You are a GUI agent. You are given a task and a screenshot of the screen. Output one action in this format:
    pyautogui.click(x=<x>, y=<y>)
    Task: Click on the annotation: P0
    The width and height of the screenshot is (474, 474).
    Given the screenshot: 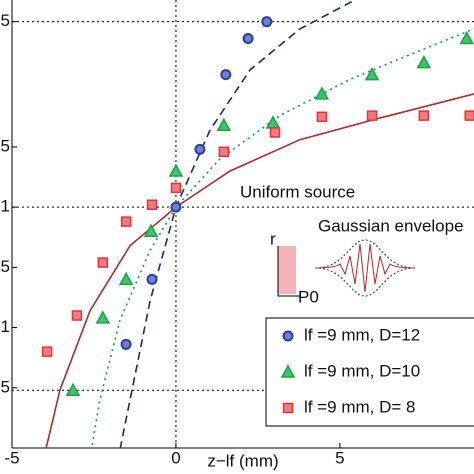 What is the action you would take?
    pyautogui.click(x=308, y=296)
    